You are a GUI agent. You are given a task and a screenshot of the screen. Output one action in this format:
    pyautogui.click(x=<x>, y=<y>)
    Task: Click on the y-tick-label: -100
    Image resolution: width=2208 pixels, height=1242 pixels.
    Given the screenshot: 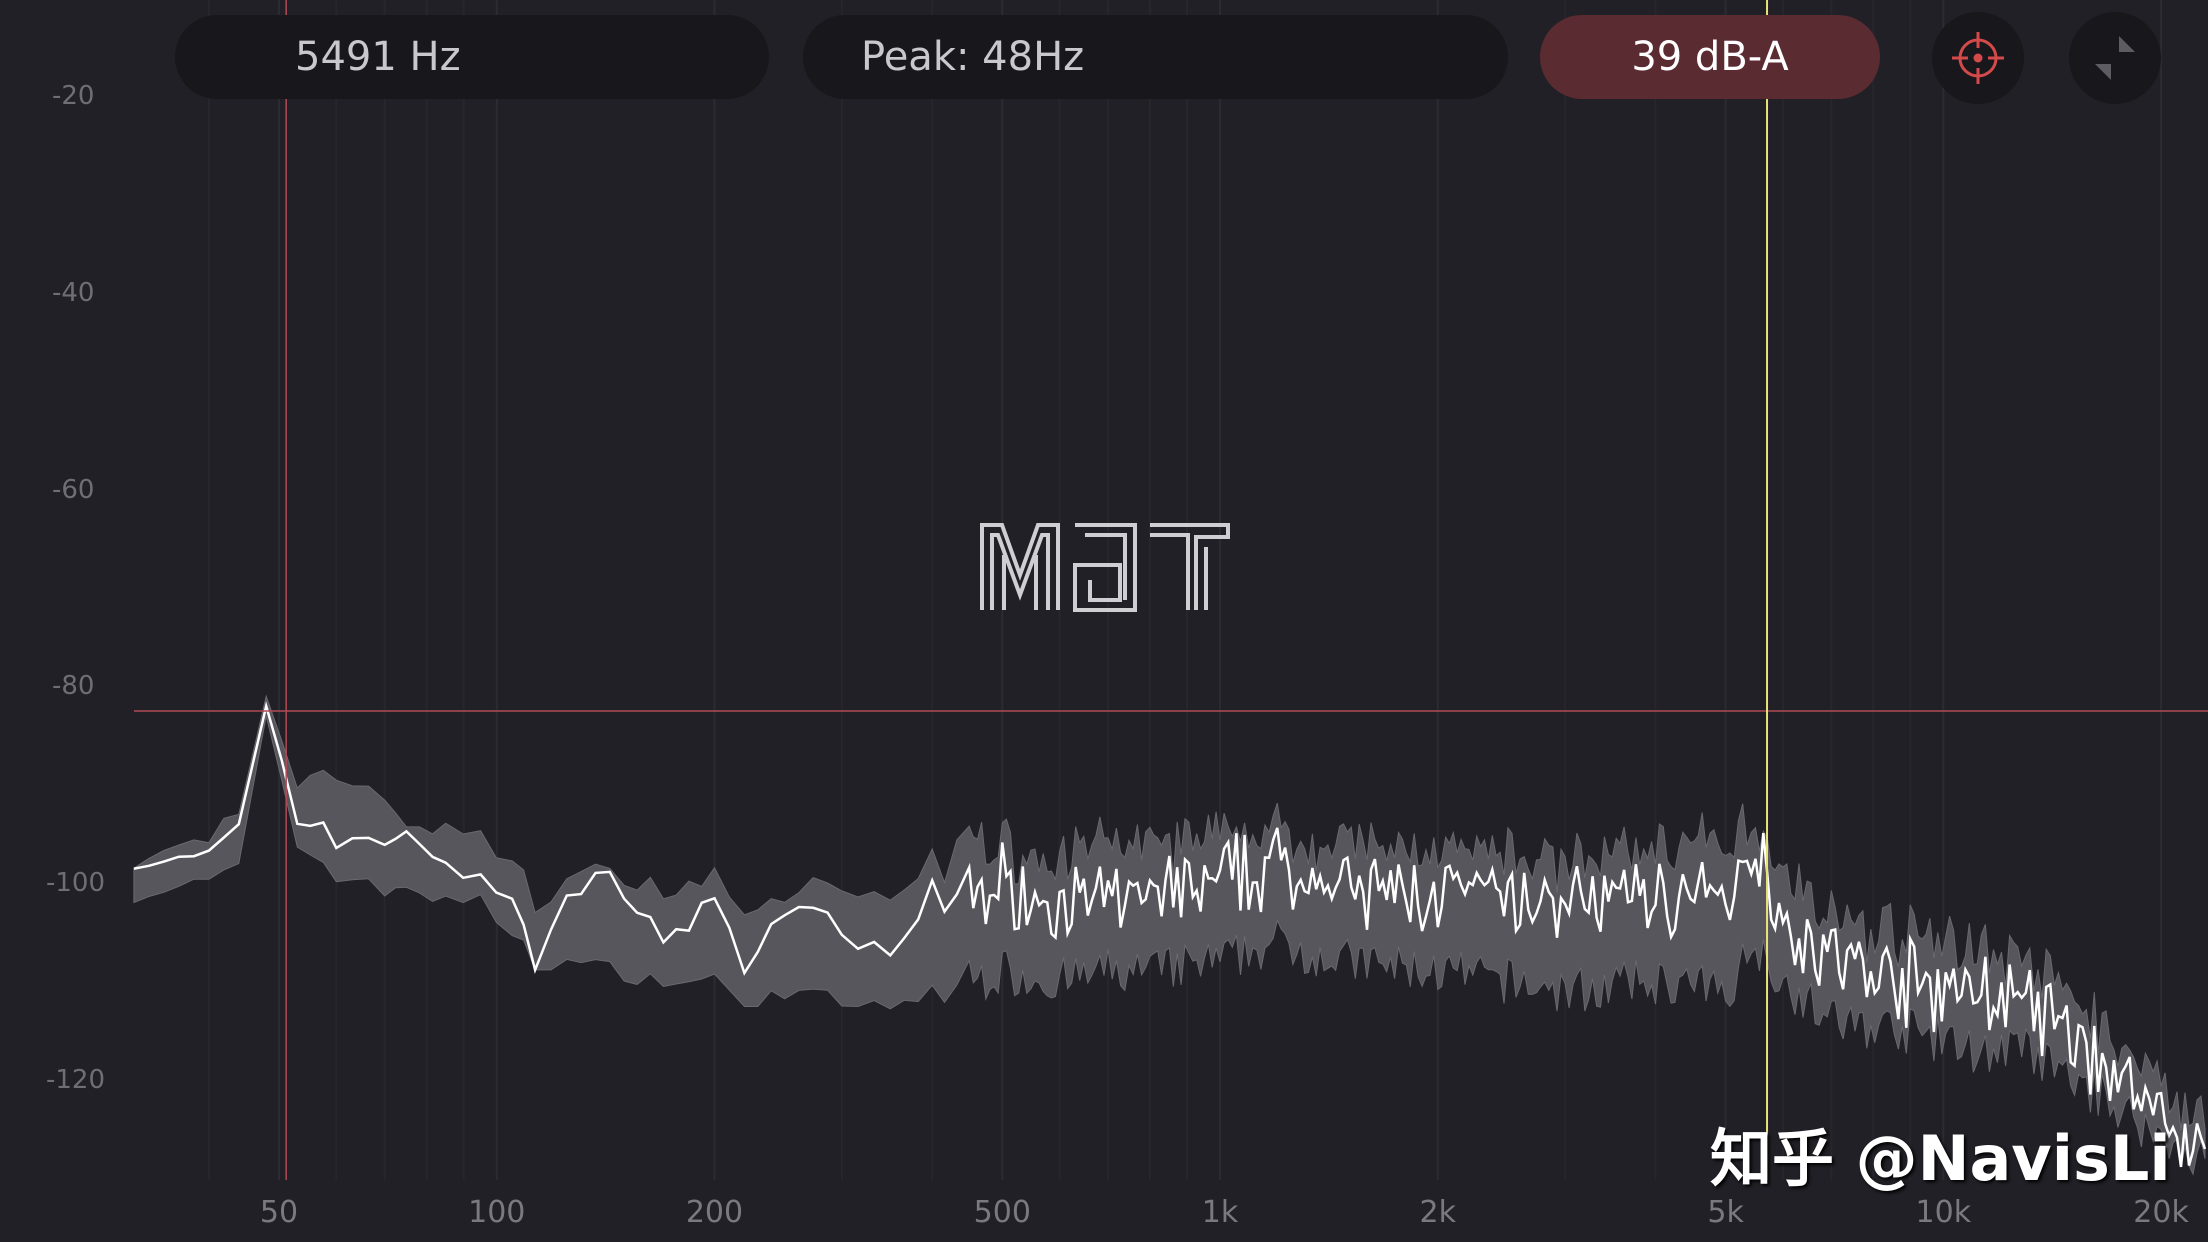 What is the action you would take?
    pyautogui.click(x=76, y=883)
    